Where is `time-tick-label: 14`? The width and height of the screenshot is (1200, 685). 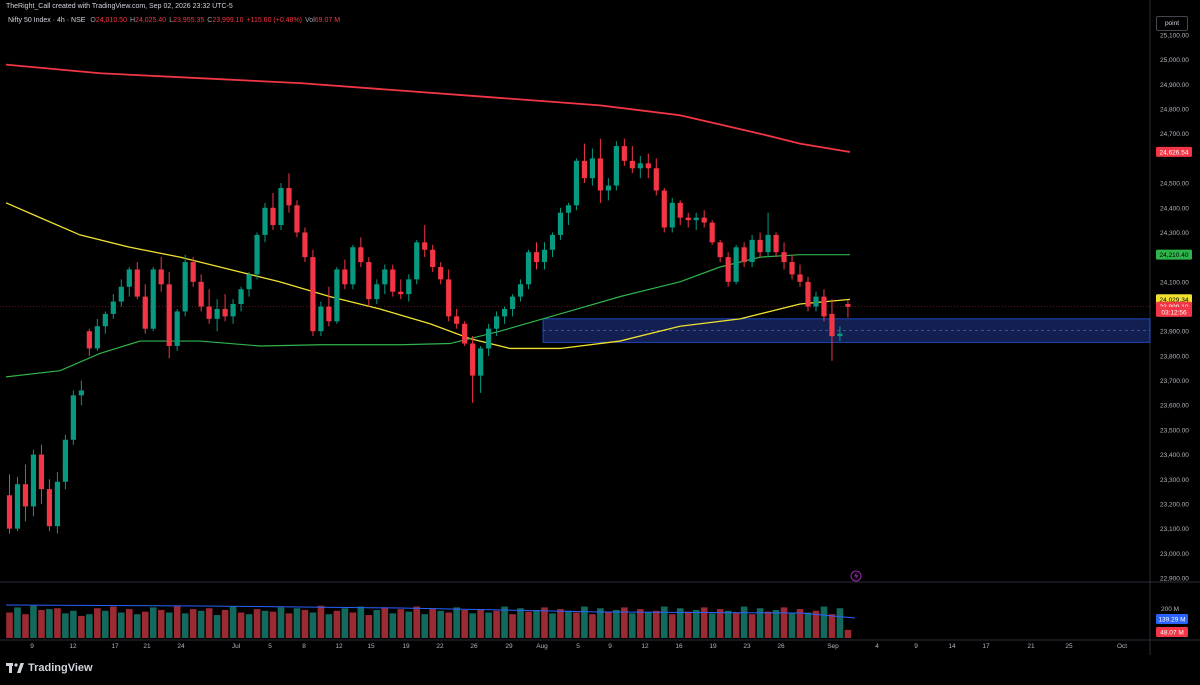 time-tick-label: 14 is located at coordinates (952, 646).